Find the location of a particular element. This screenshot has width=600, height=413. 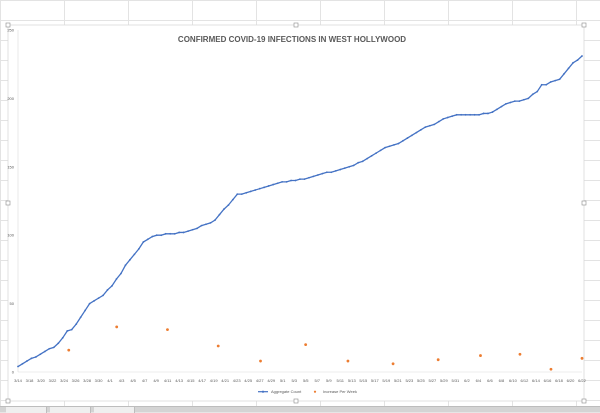

x-tick-label: 6/10 is located at coordinates (513, 380).